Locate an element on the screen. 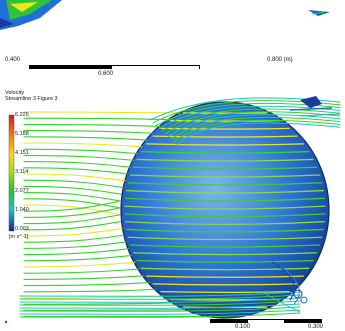 Image resolution: width=345 pixels, height=331 pixels. bottom-scale-label-a: 0.100 is located at coordinates (243, 327).